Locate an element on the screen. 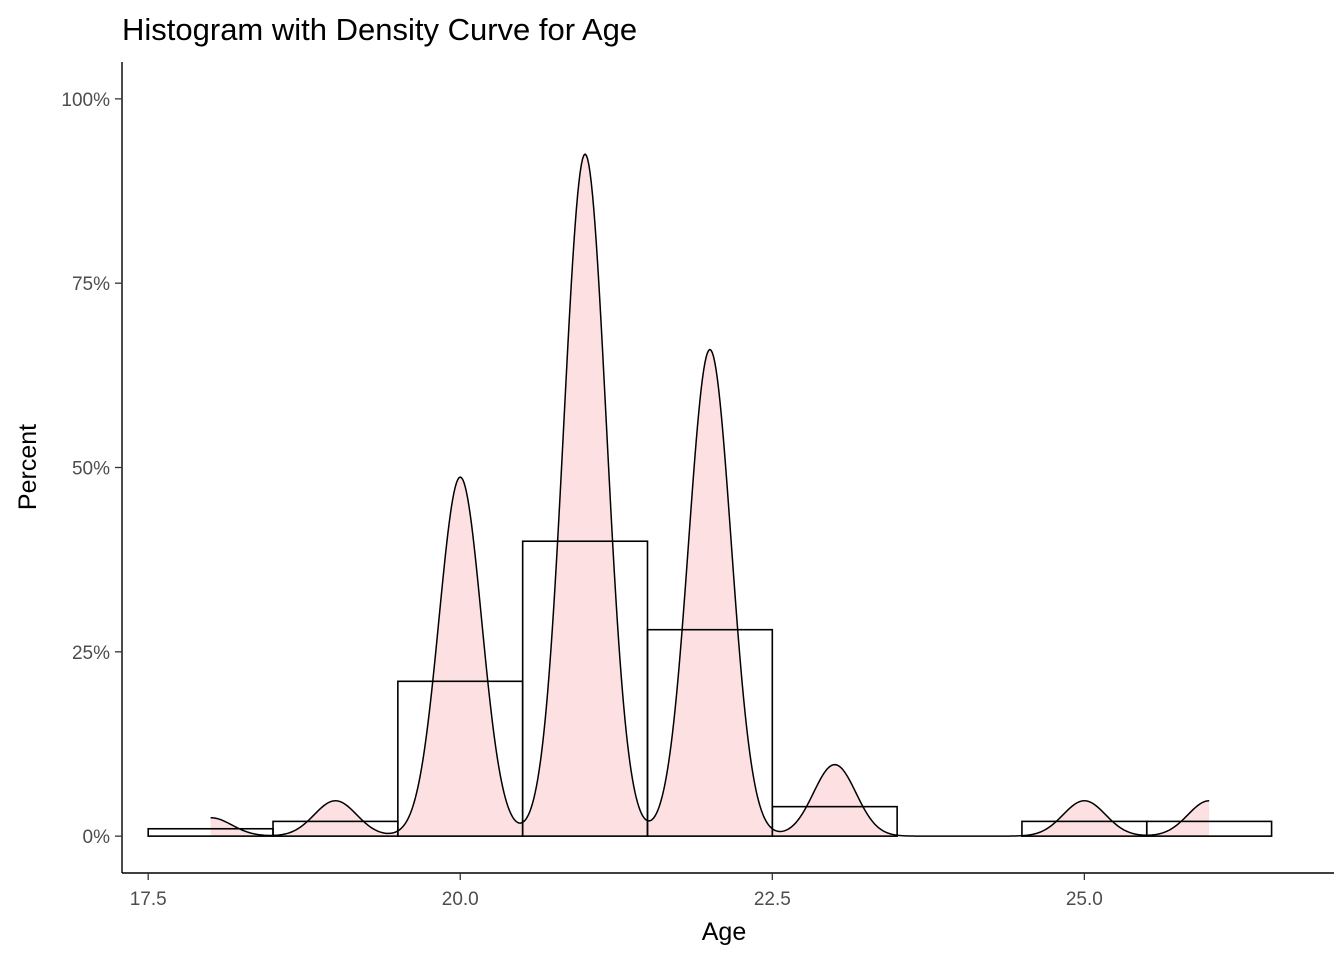  x-tick-label: 22.5 is located at coordinates (772, 899).